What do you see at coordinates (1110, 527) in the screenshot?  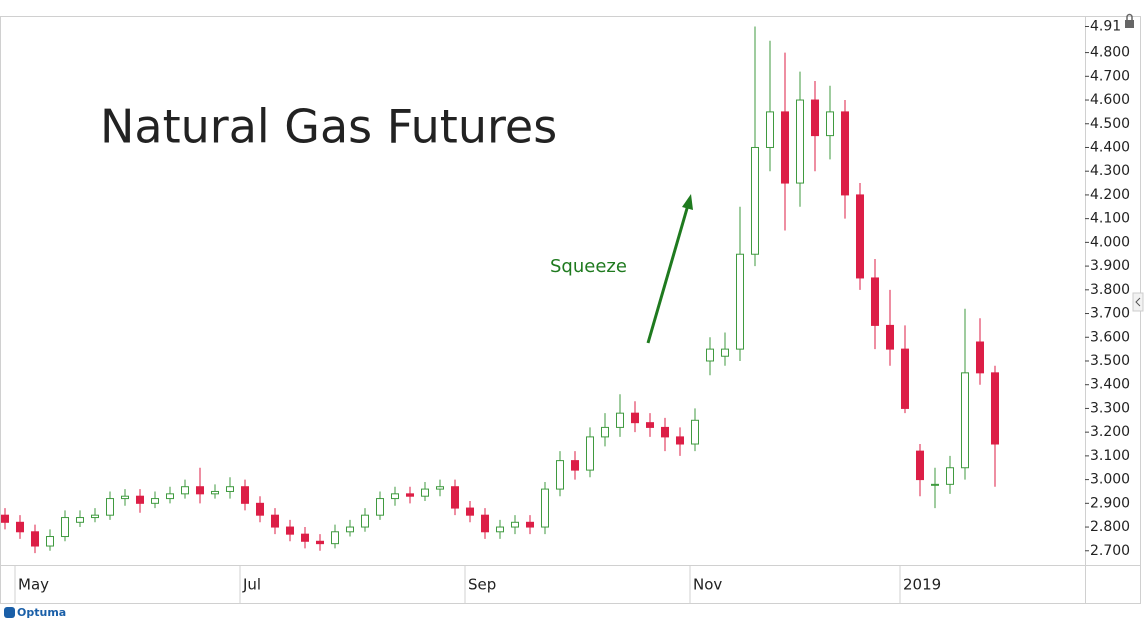 I see `y-tick-label: 2.800` at bounding box center [1110, 527].